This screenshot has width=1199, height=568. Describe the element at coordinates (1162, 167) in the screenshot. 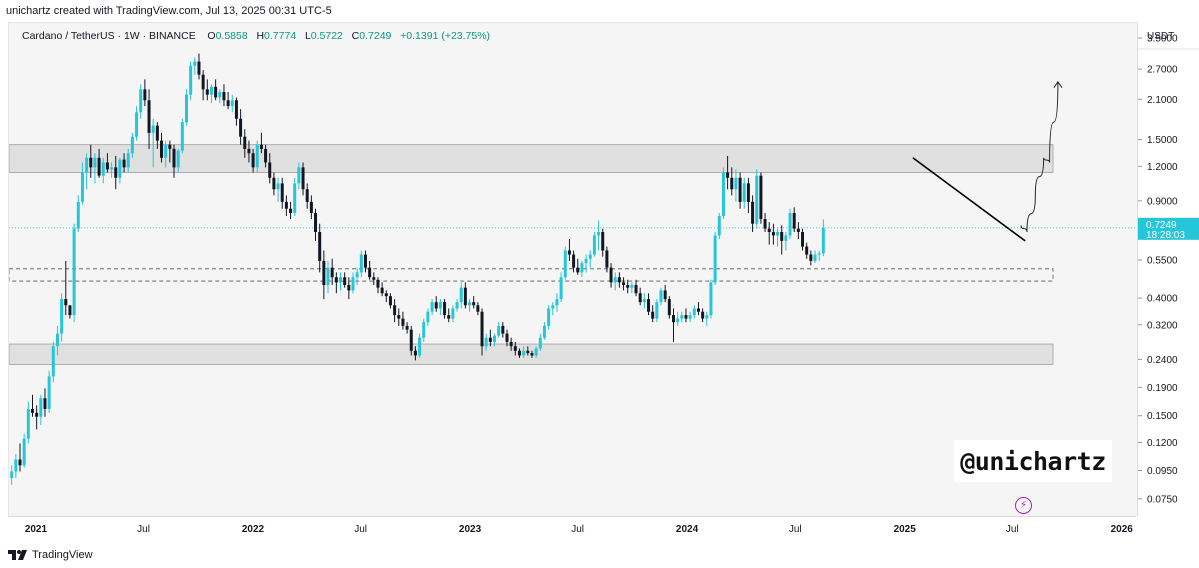

I see `price-tick-label: 1.2000` at that location.